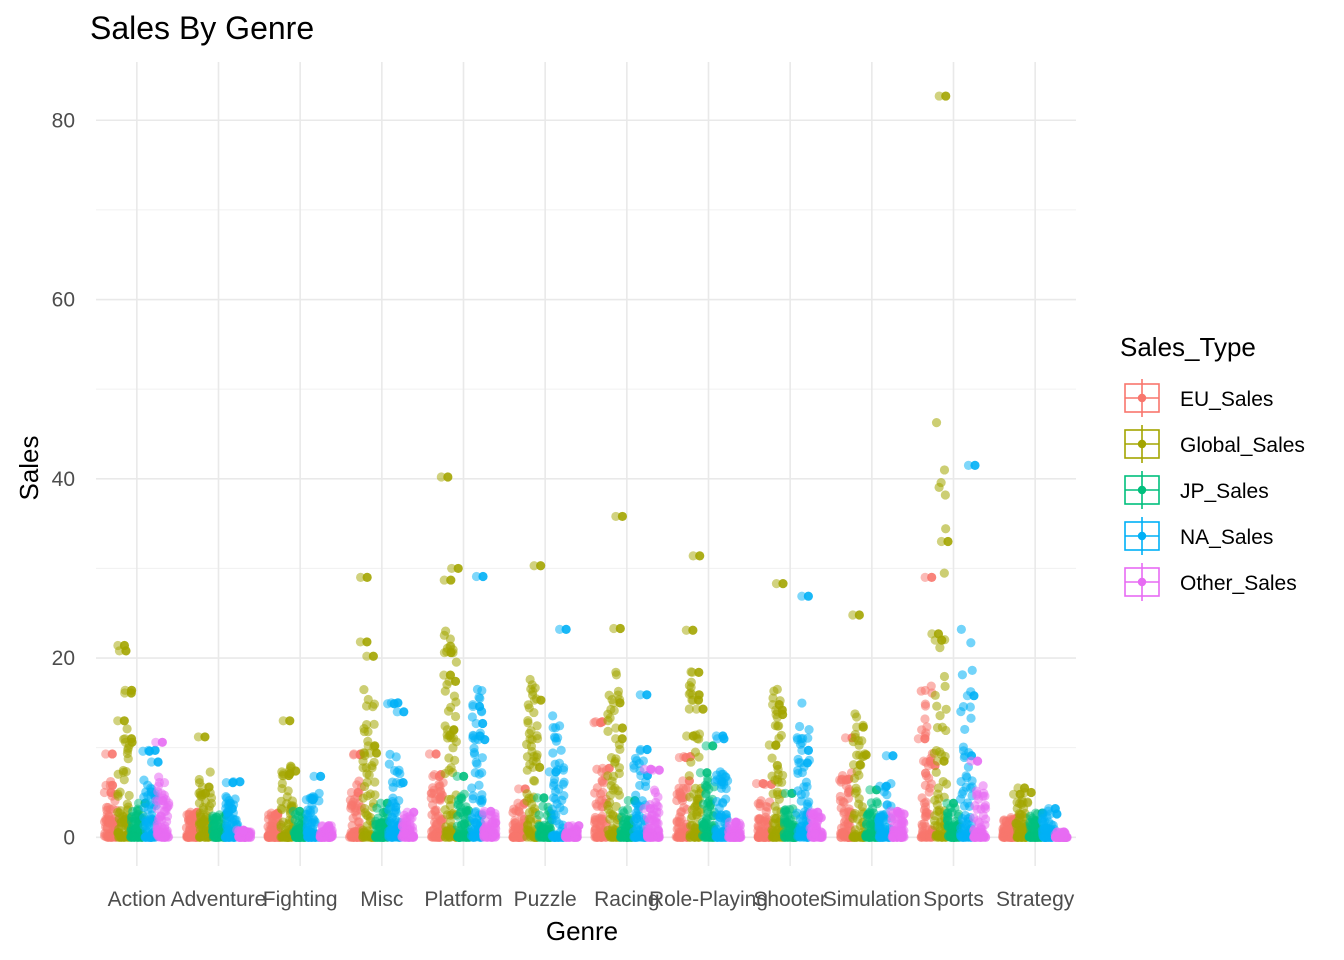  What do you see at coordinates (790, 899) in the screenshot?
I see `x-tick-label: Shooter` at bounding box center [790, 899].